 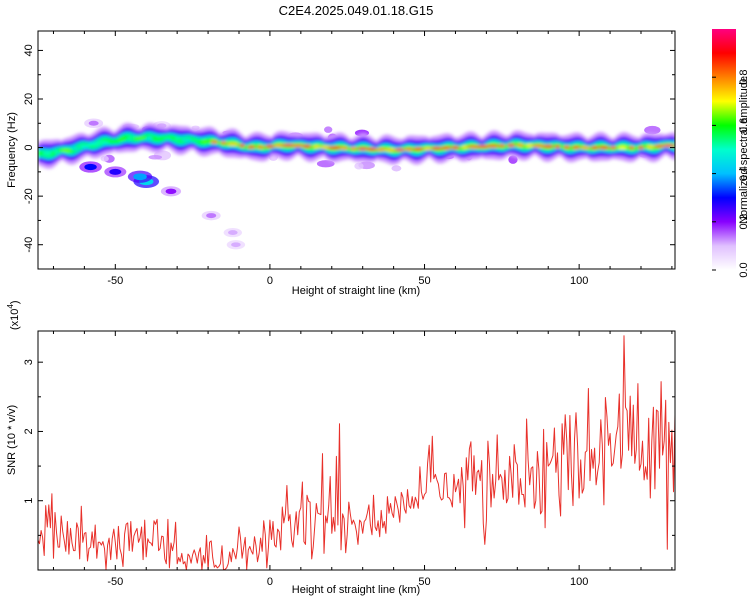 What do you see at coordinates (744, 77) in the screenshot?
I see `colorbar-tick-label: 0.8` at bounding box center [744, 77].